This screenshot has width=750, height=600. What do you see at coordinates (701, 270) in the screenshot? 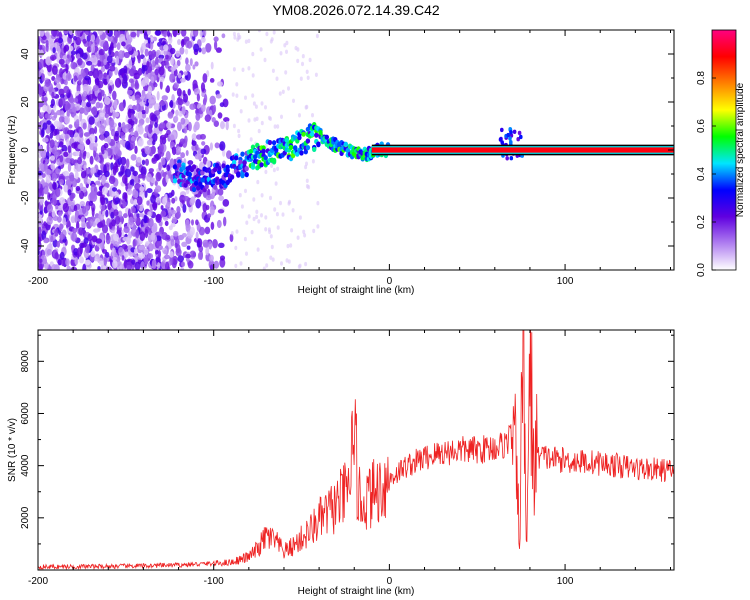
I see `colorbar-tick-label: 0.0` at bounding box center [701, 270].